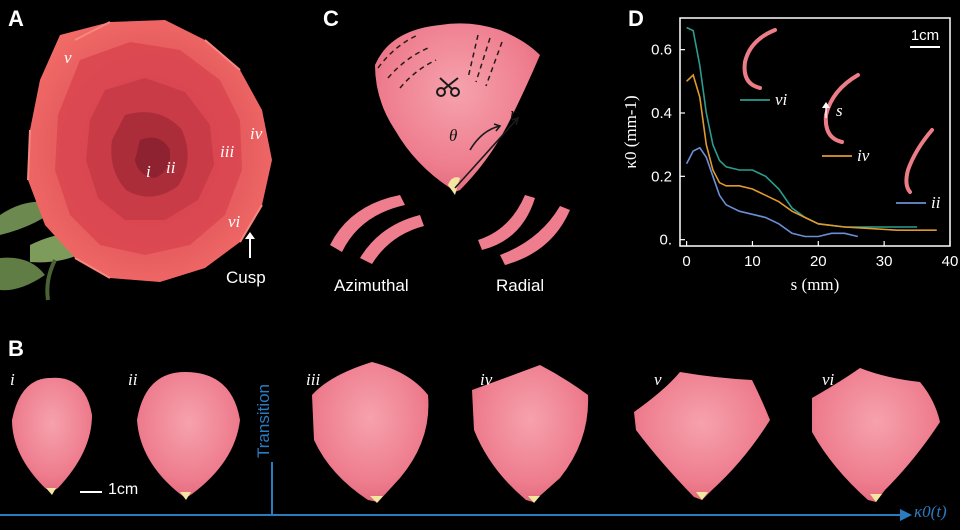 Image resolution: width=960 pixels, height=530 pixels. What do you see at coordinates (658, 379) in the screenshot?
I see `petal-label-v: v` at bounding box center [658, 379].